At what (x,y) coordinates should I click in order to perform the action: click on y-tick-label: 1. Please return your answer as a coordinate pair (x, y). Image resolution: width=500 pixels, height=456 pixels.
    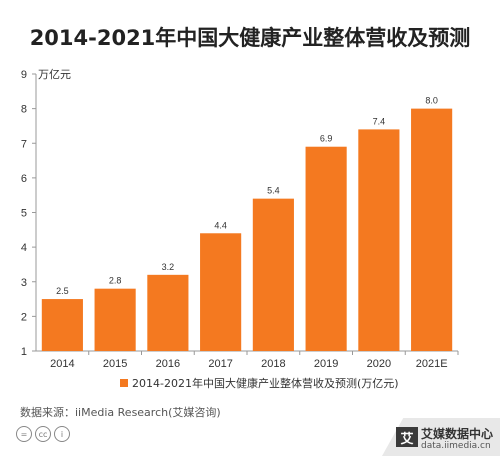
    Looking at the image, I should click on (24, 352).